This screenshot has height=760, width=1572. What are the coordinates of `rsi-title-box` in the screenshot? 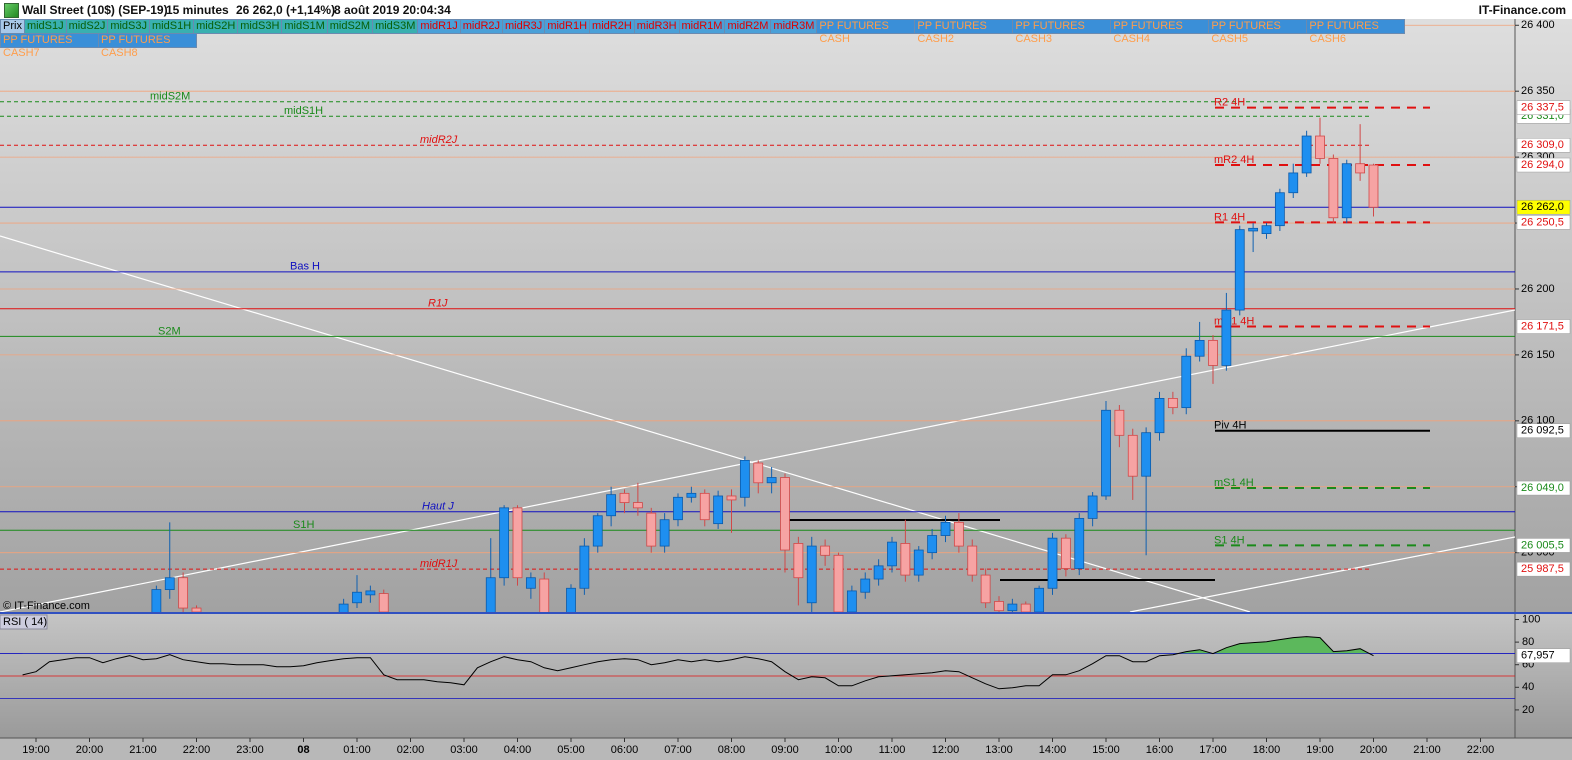 It's located at (24, 622).